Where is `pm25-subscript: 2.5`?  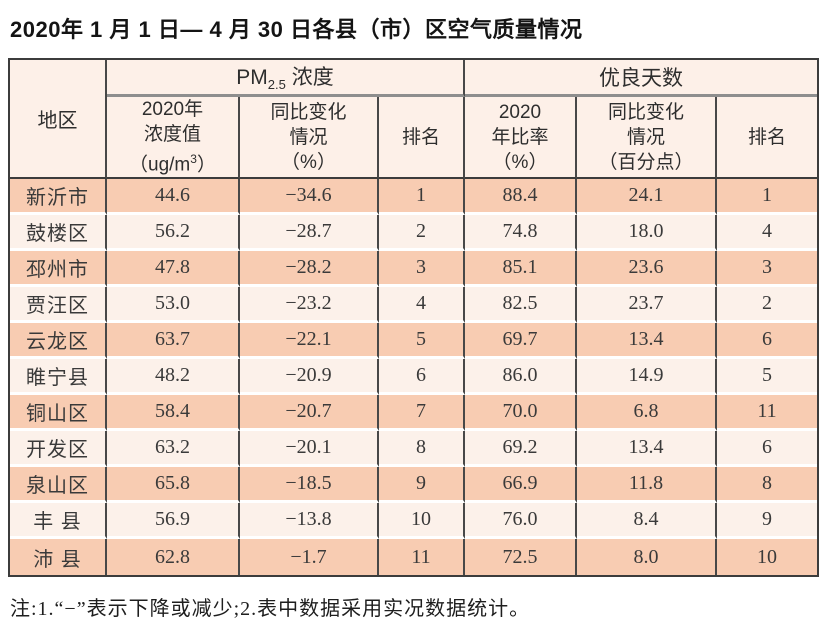 pm25-subscript: 2.5 is located at coordinates (276, 85).